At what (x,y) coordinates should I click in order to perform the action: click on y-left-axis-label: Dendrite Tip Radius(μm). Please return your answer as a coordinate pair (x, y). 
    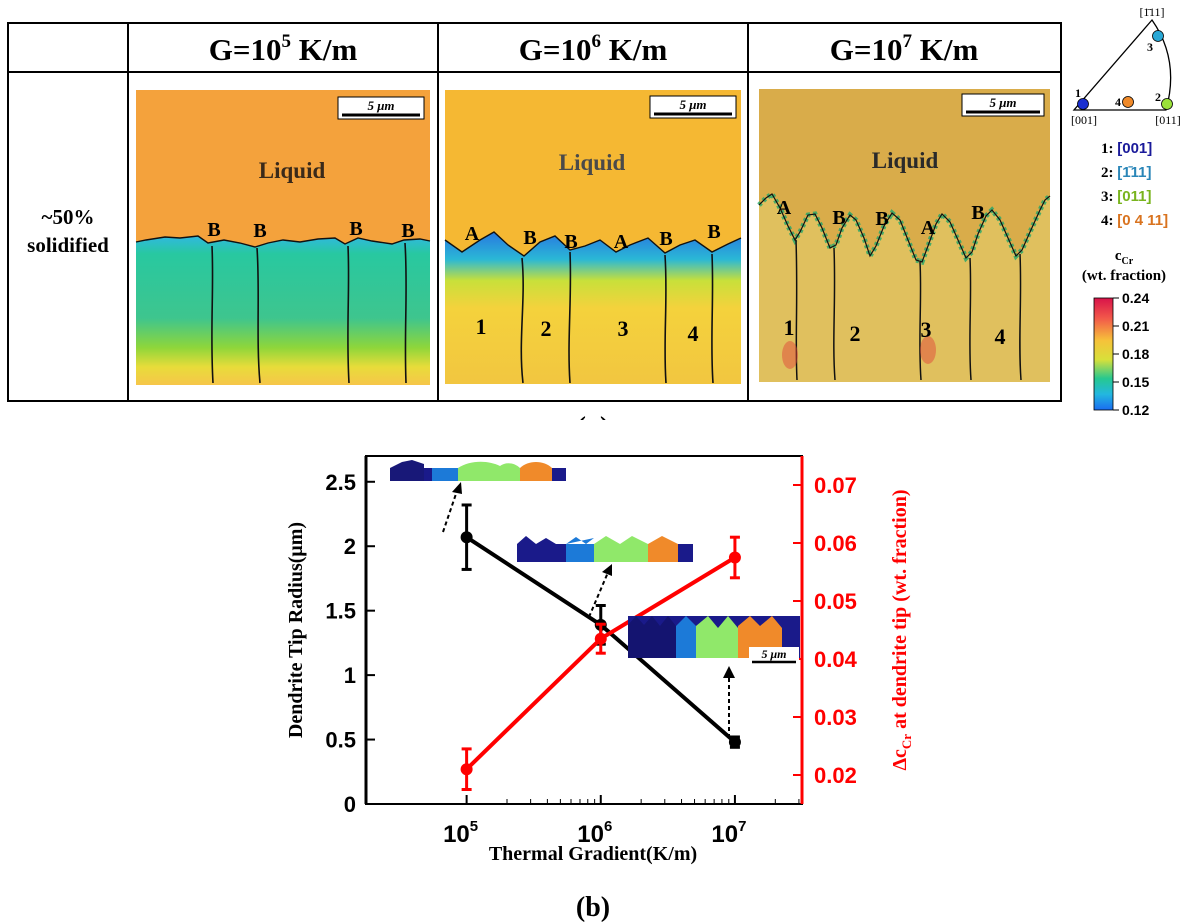
    Looking at the image, I should click on (296, 630).